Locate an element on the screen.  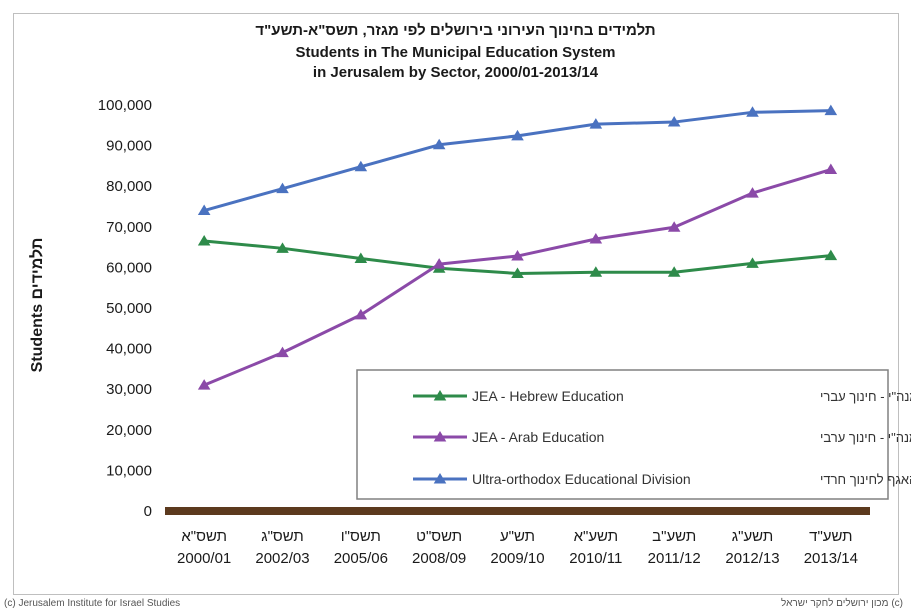
x-tick-label-hebrew: תשע"ב is located at coordinates (674, 536).